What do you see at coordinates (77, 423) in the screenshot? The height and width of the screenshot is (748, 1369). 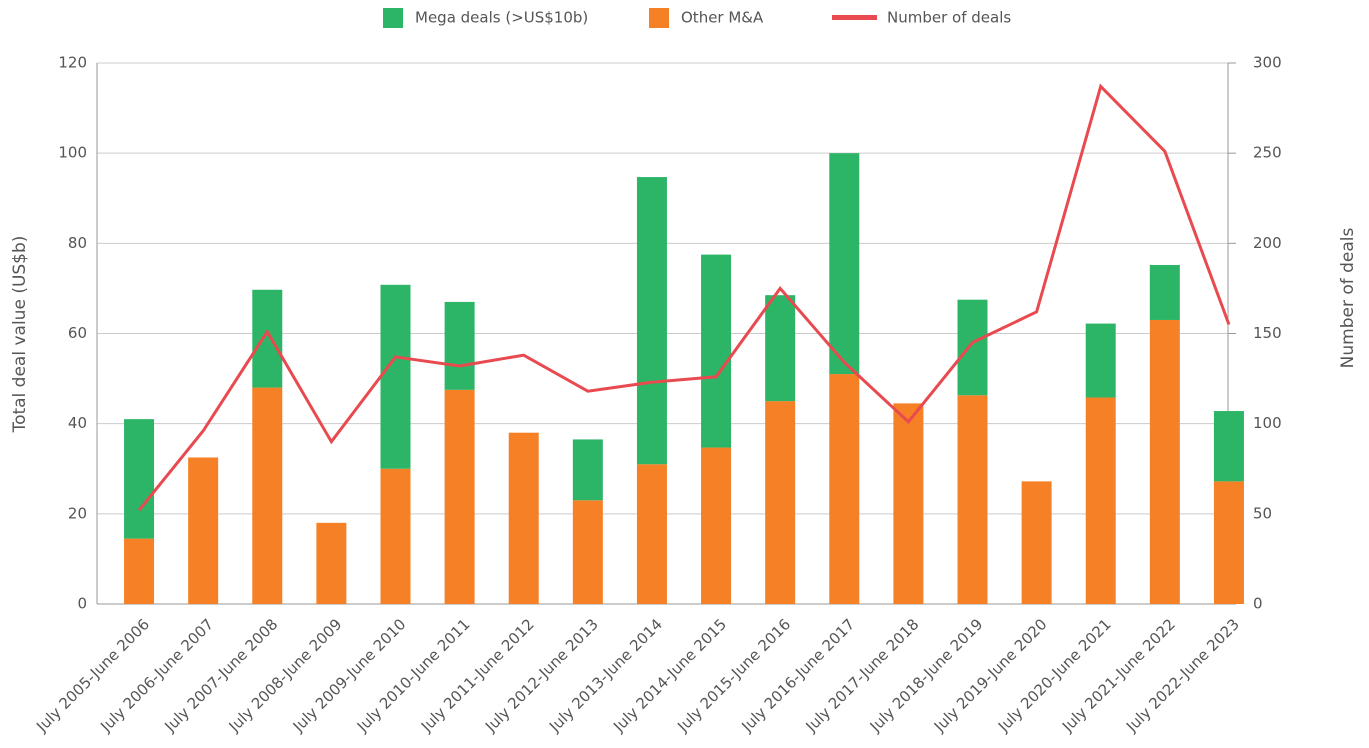 I see `y-tick-label: 40` at bounding box center [77, 423].